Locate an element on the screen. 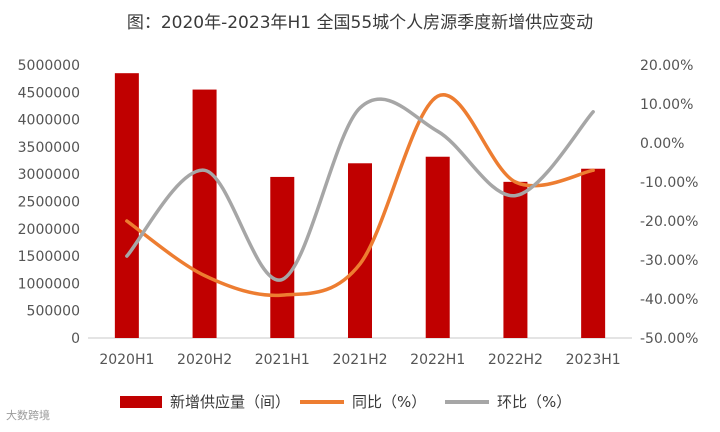 The height and width of the screenshot is (432, 720). y-left-tick-label: 4000000 is located at coordinates (49, 121).